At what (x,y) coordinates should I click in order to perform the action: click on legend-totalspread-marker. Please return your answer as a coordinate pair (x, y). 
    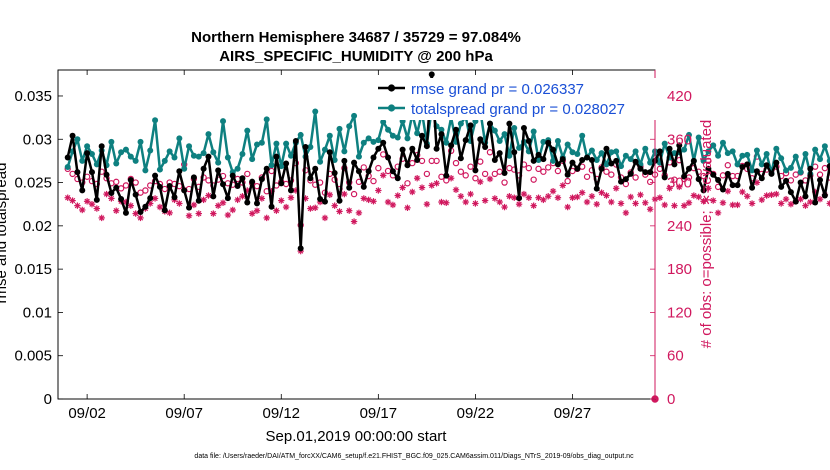
    Looking at the image, I should click on (391, 108).